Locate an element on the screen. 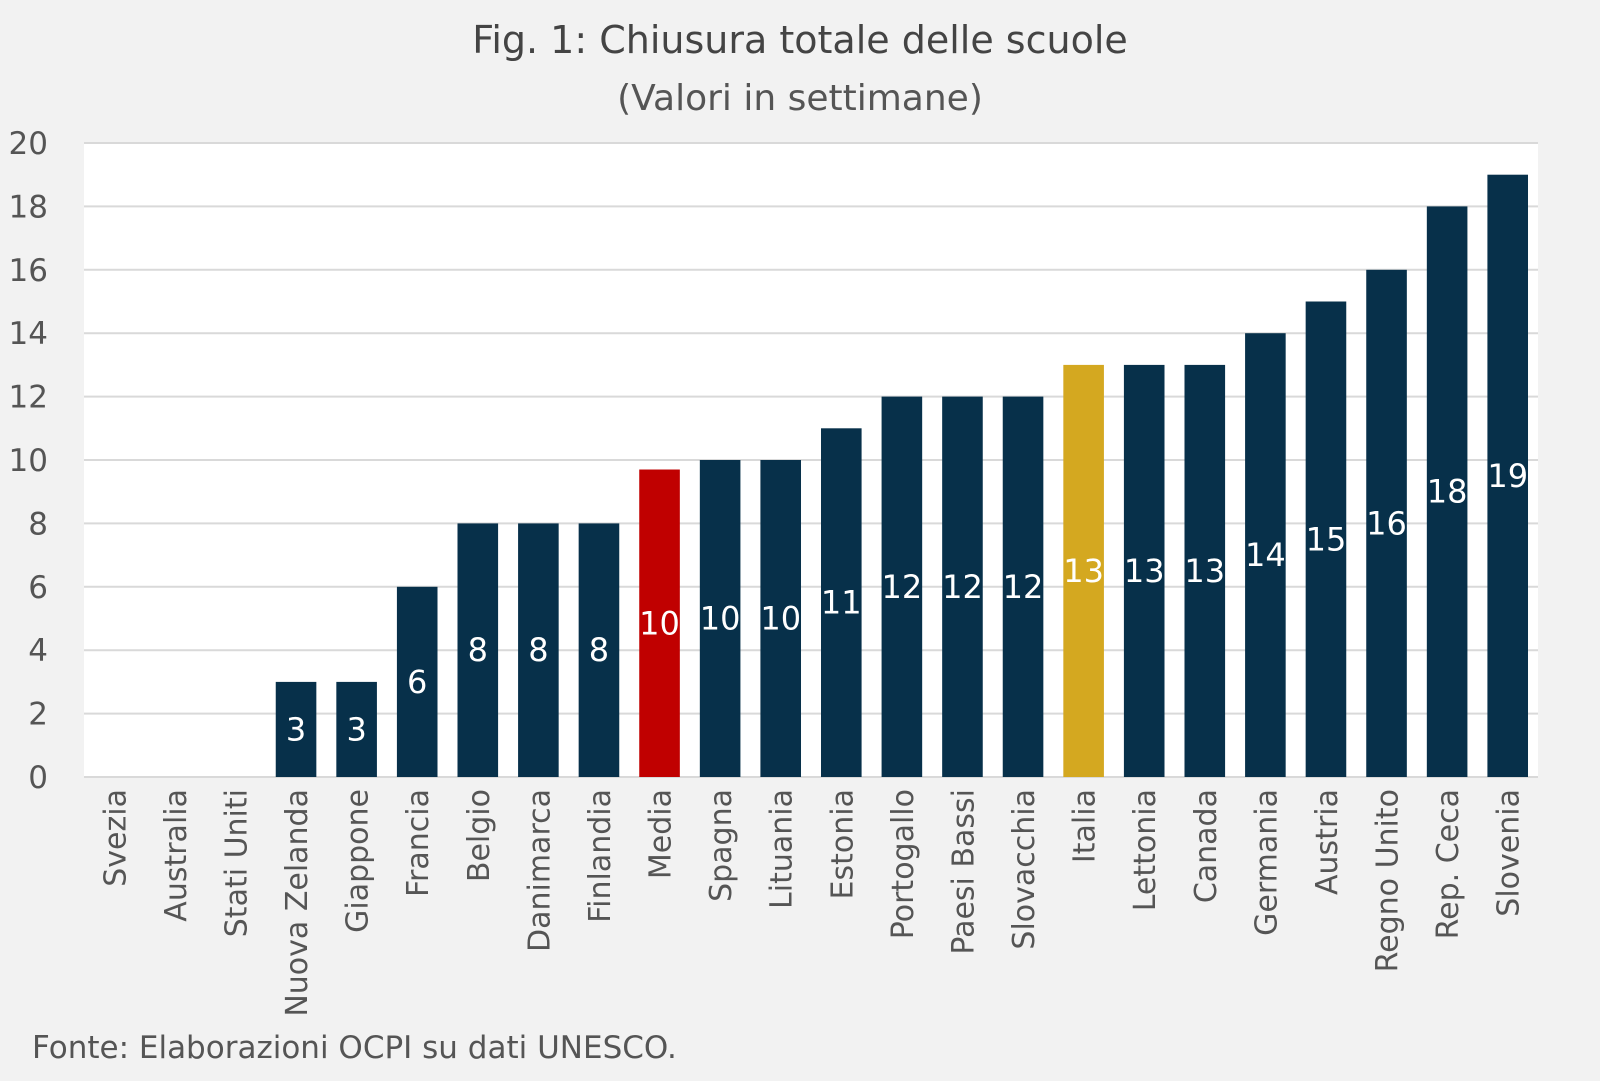  y-tick-label: 0 is located at coordinates (38, 778).